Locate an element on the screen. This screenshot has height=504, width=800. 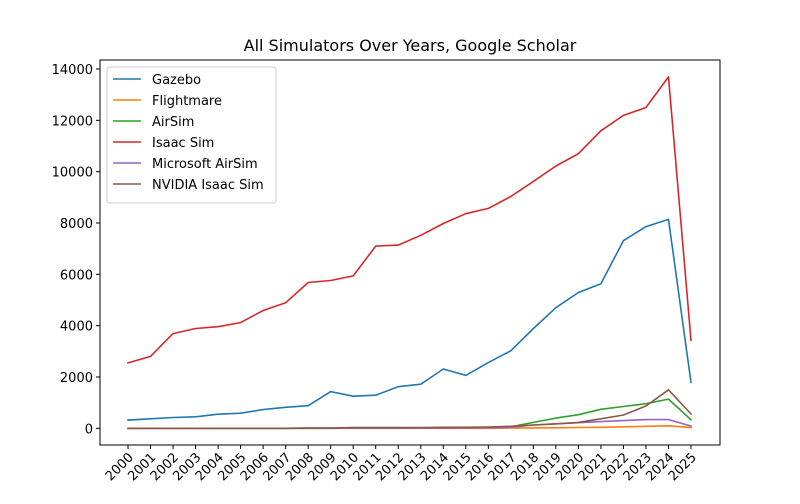
y-tick-label: 4000 is located at coordinates (76, 327).